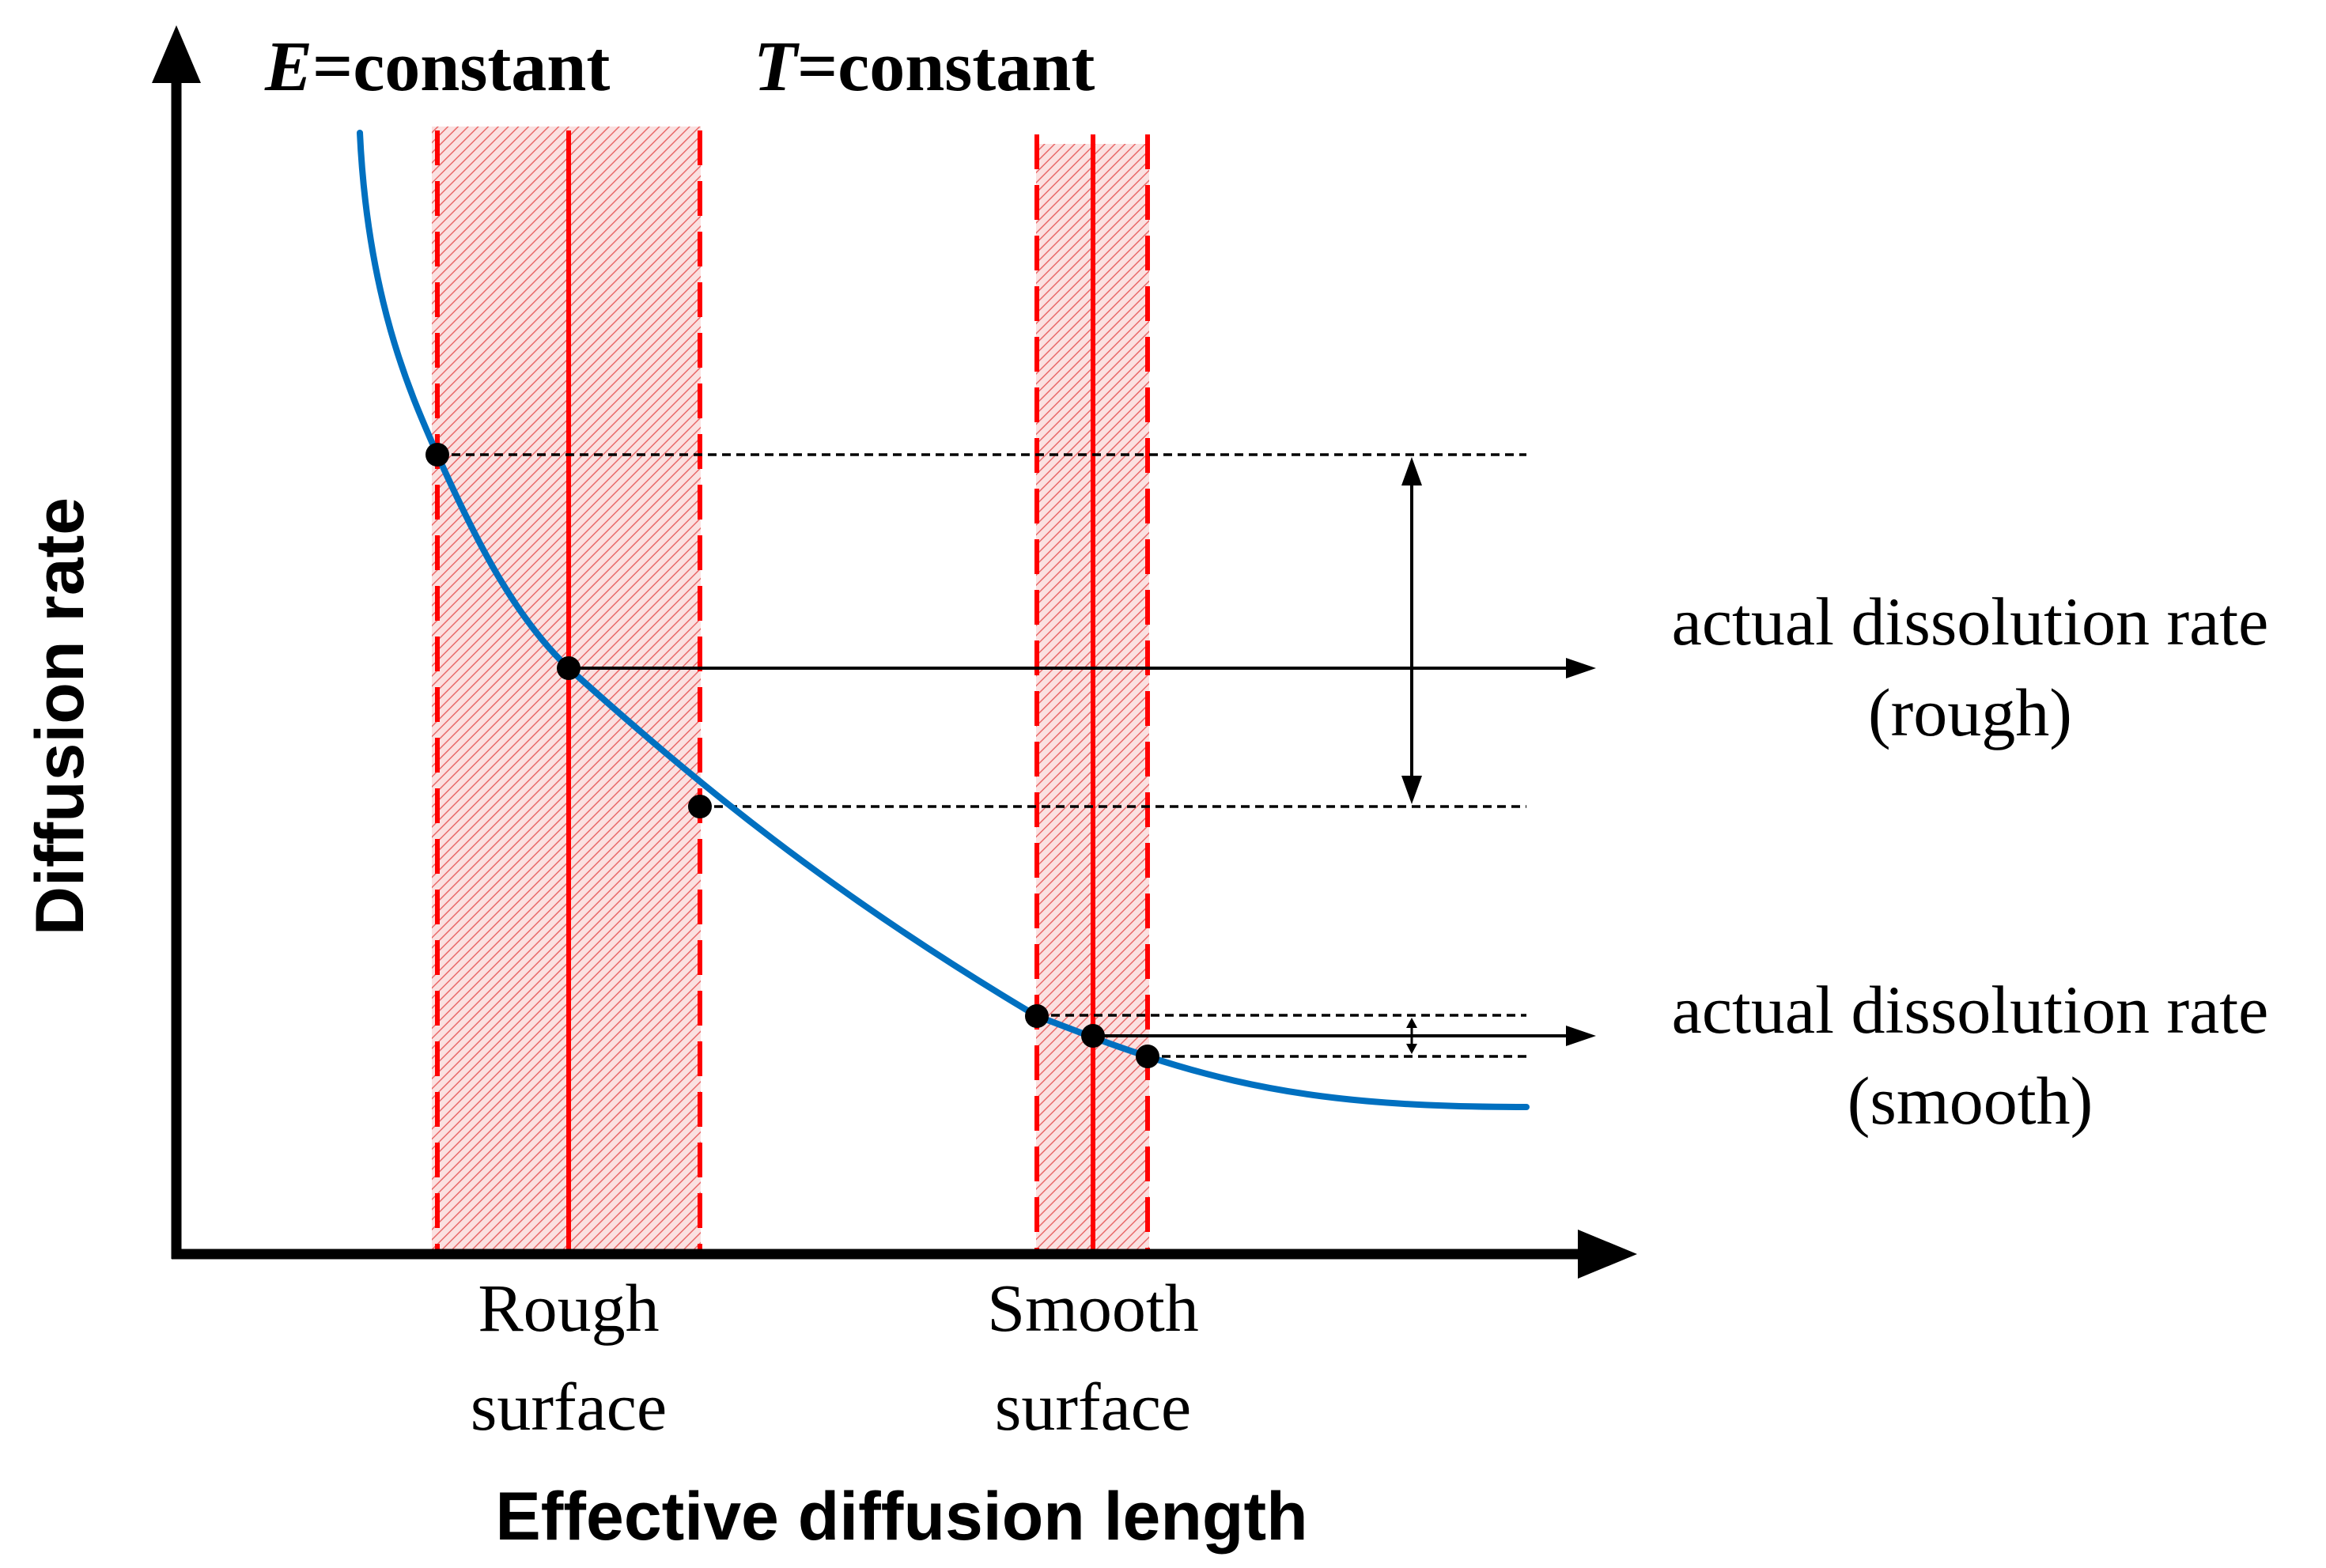  Describe the element at coordinates (568, 1308) in the screenshot. I see `rough-surface-label-line1: Rough` at that location.